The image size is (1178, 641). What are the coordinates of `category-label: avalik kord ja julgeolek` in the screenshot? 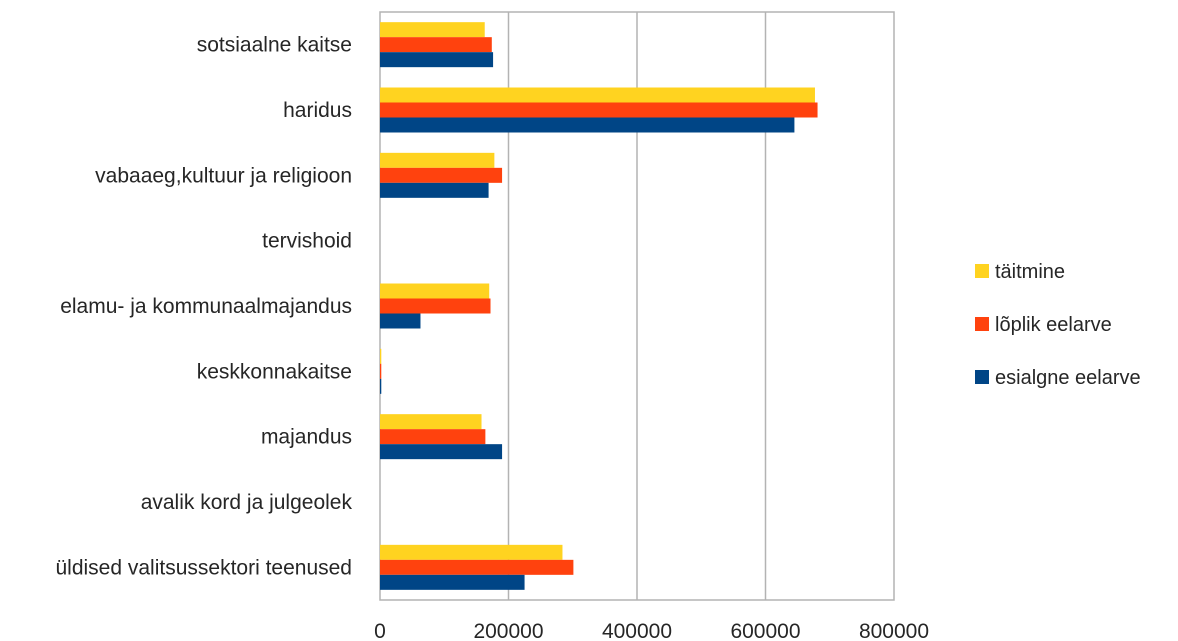 It's located at (247, 502).